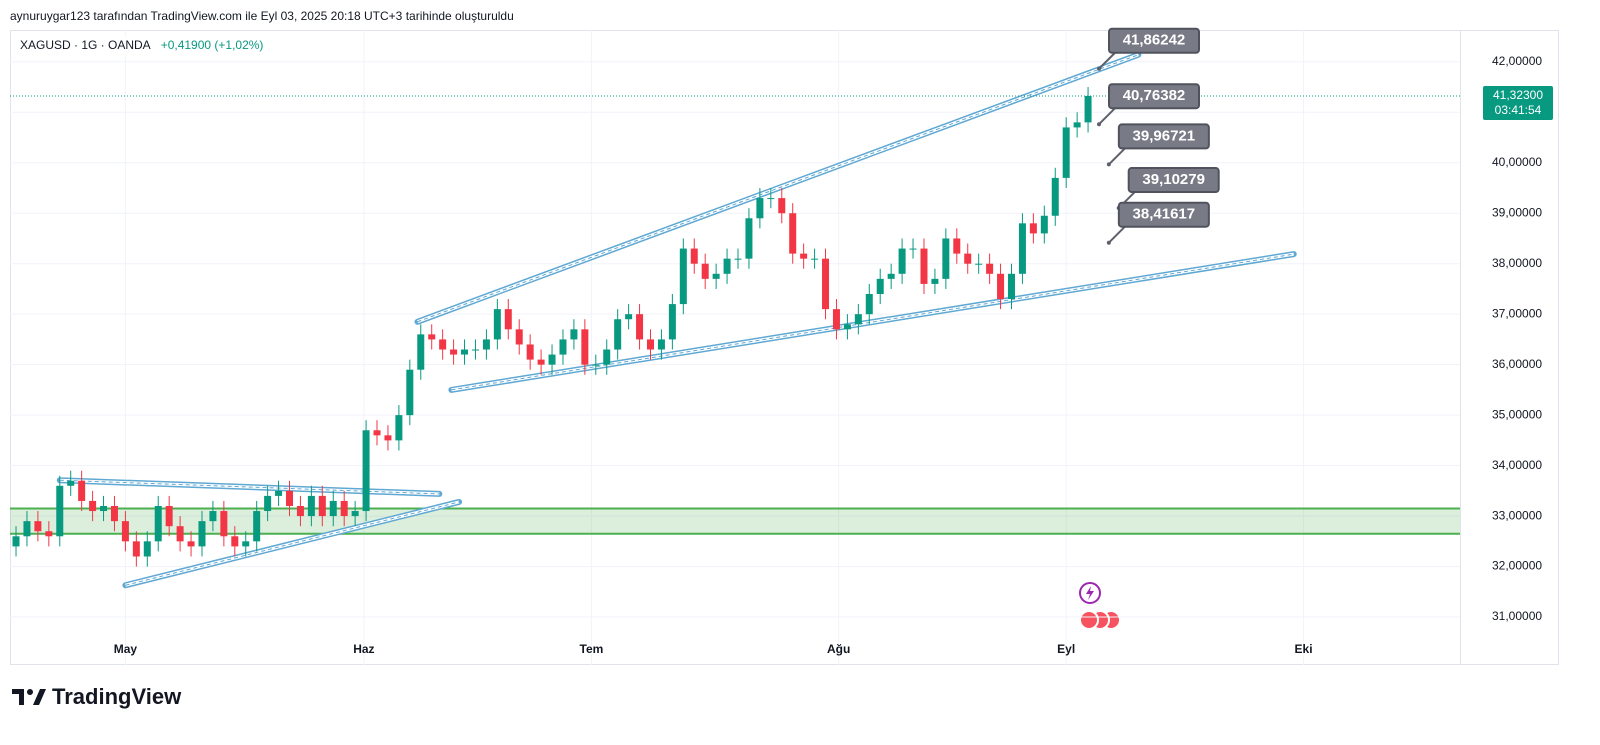  I want to click on y-tick-label: 40,00000, so click(1517, 162).